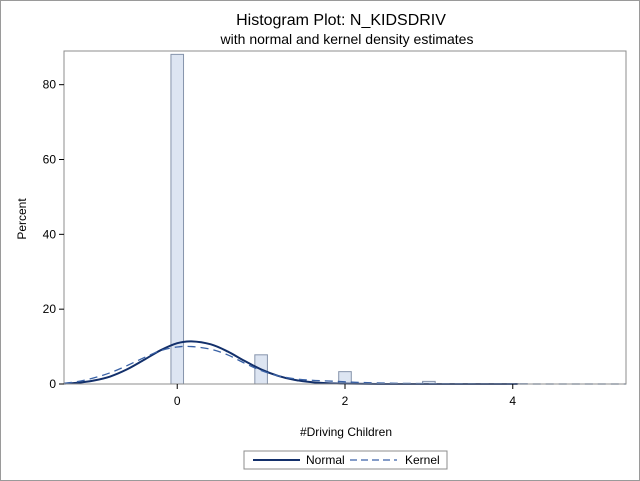 The width and height of the screenshot is (640, 481). I want to click on y-axis: 0 20 40 60 80, so click(53, 234).